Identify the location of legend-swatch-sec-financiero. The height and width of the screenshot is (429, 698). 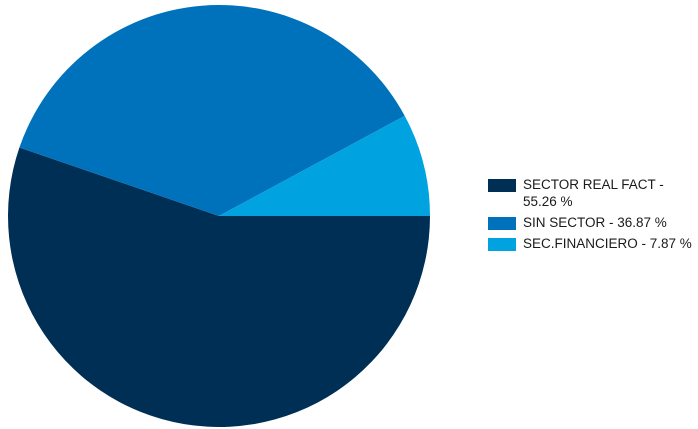
(502, 244).